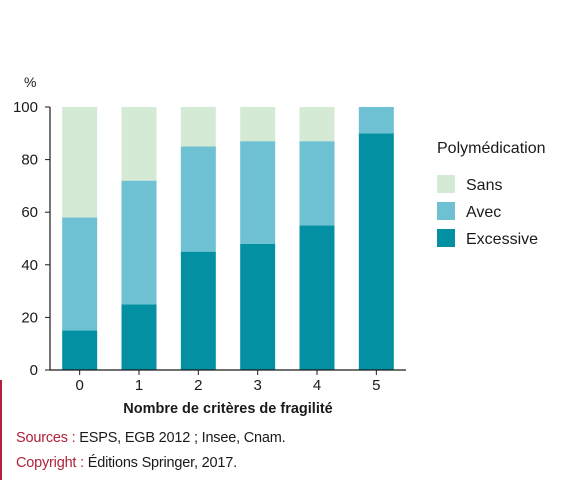  Describe the element at coordinates (198, 385) in the screenshot. I see `x-tick-label-2: 2` at that location.